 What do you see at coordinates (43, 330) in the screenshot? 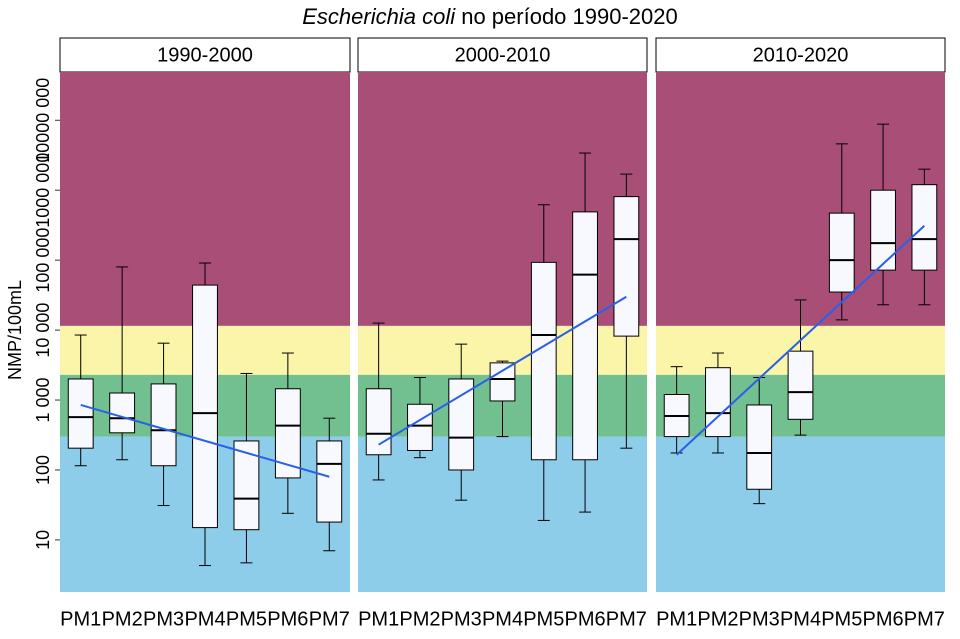
I see `y-tick-label: 10 000` at bounding box center [43, 330].